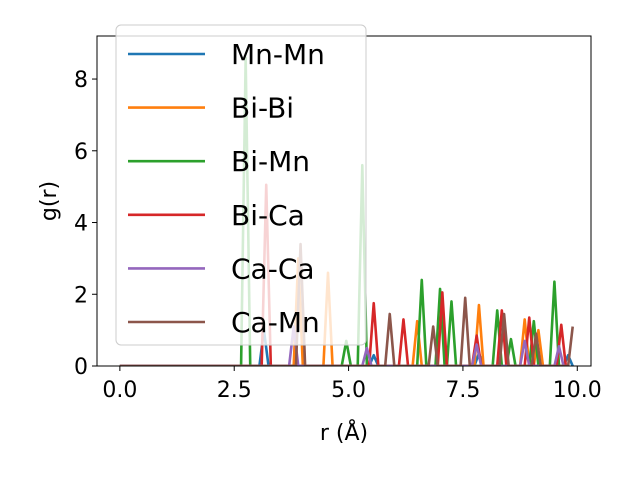  What do you see at coordinates (278, 54) in the screenshot?
I see `legend-label: Mn-Mn` at bounding box center [278, 54].